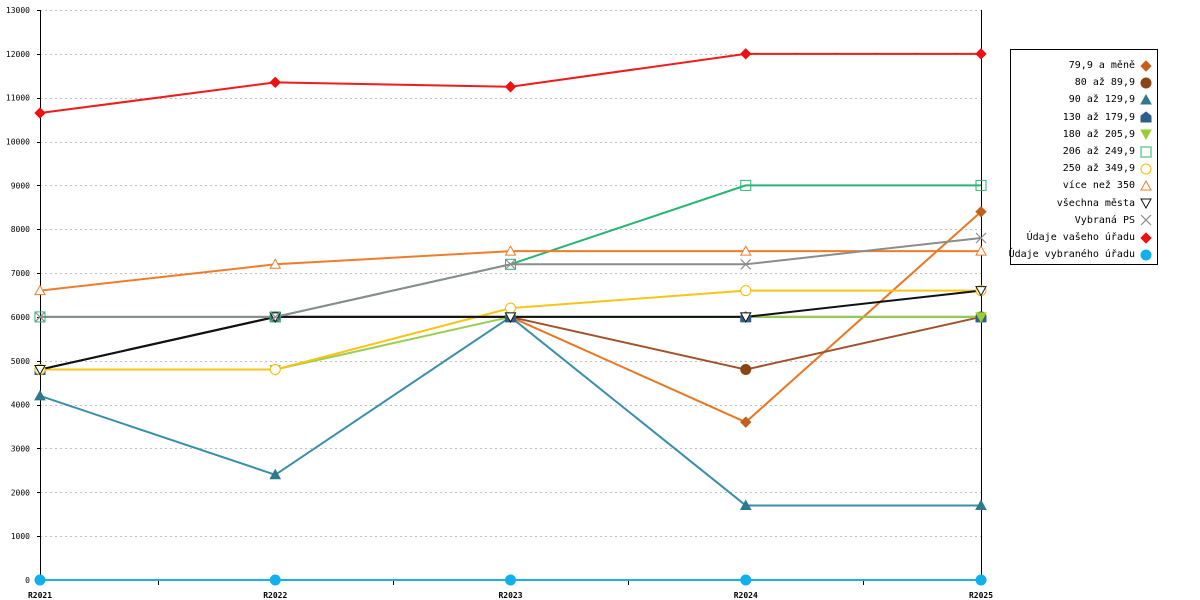 This screenshot has width=1200, height=600. I want to click on legend-label: Vybraná PS, so click(1104, 220).